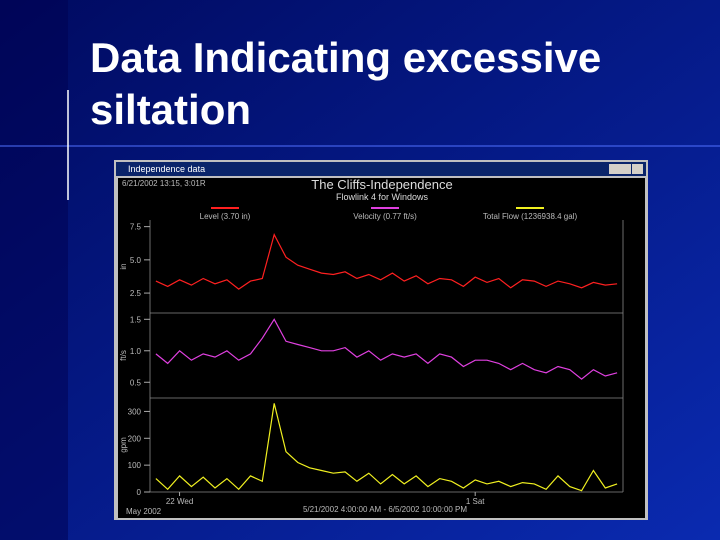 The height and width of the screenshot is (540, 720). I want to click on legend-label: Level (3.70 in), so click(225, 216).